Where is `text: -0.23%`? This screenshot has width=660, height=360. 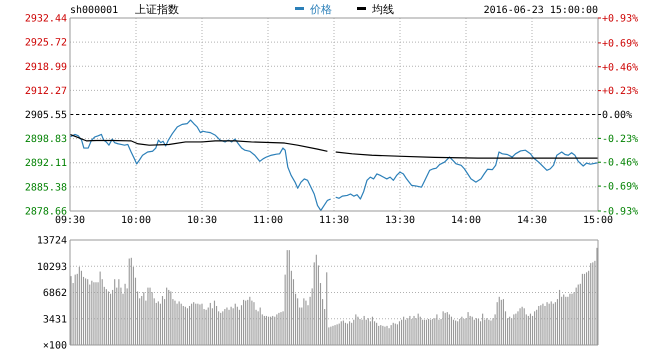
text: -0.23% is located at coordinates (620, 139).